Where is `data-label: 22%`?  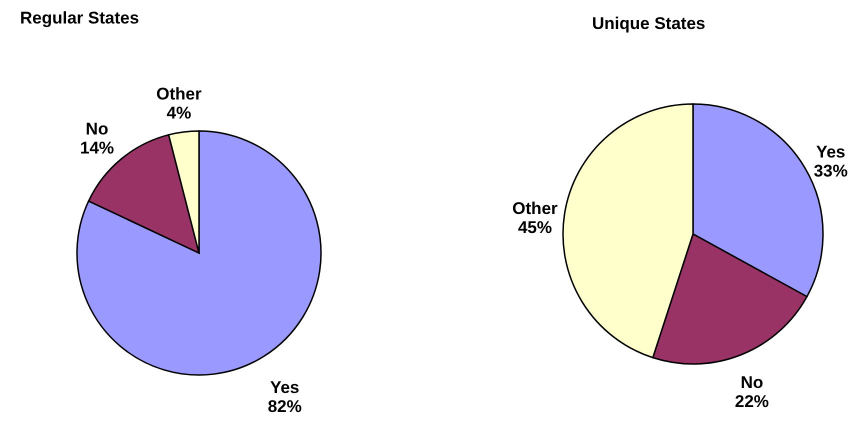
data-label: 22% is located at coordinates (751, 401).